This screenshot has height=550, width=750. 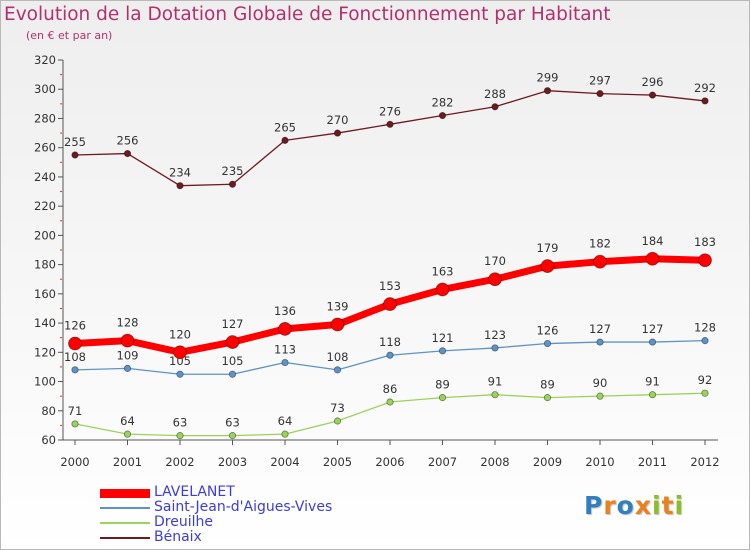 What do you see at coordinates (338, 307) in the screenshot?
I see `lavelanet-data-label: 139` at bounding box center [338, 307].